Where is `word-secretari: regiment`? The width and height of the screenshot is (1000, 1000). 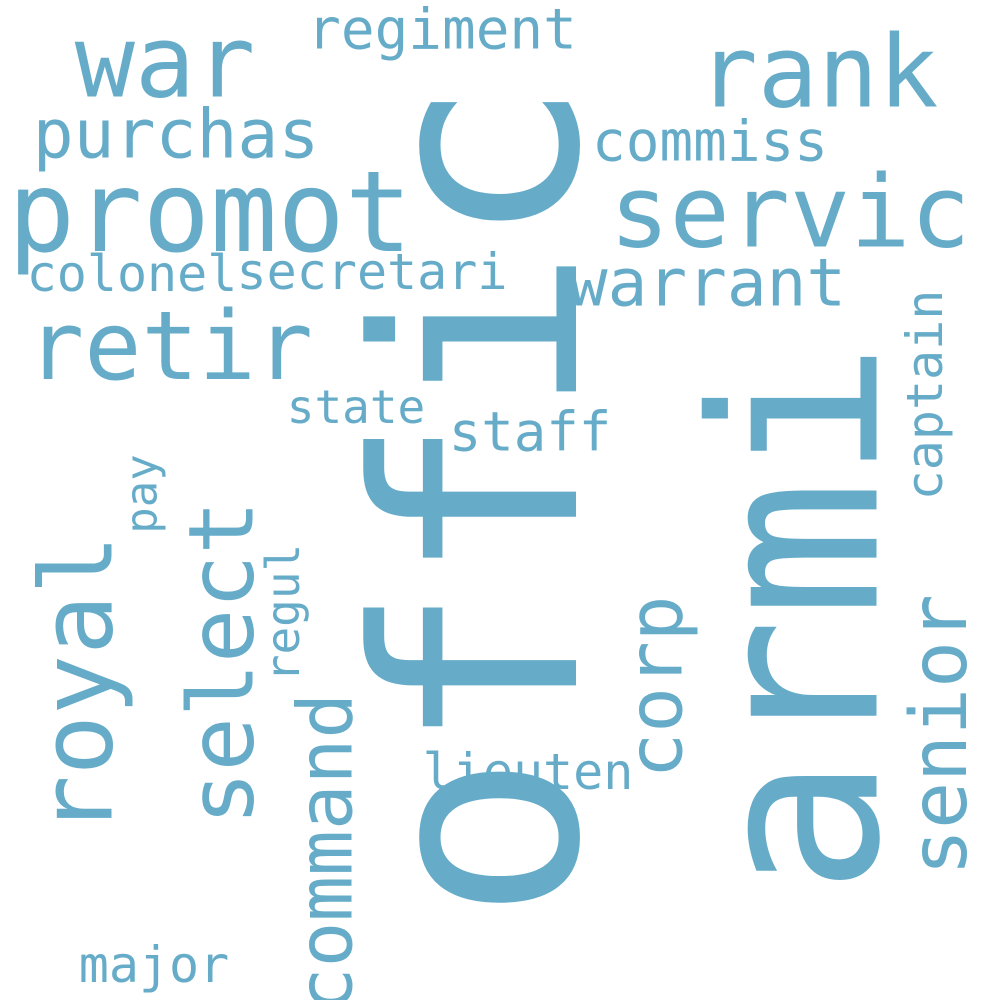 word-secretari: regiment is located at coordinates (442, 31).